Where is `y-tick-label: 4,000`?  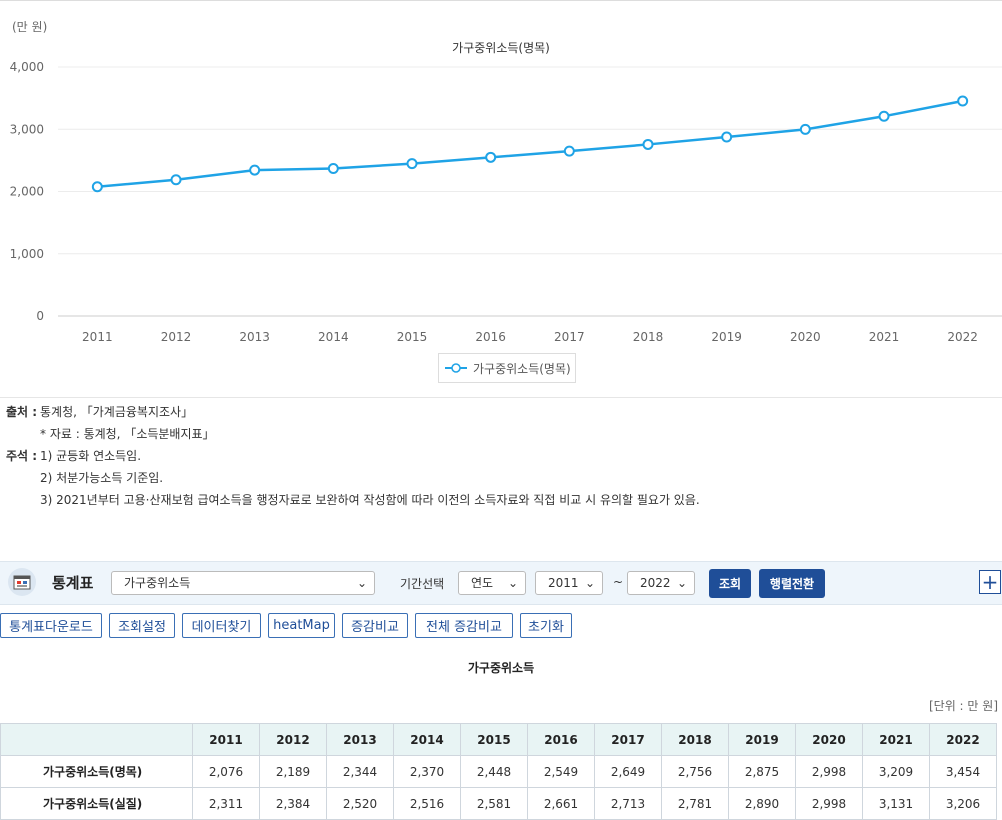 y-tick-label: 4,000 is located at coordinates (27, 67).